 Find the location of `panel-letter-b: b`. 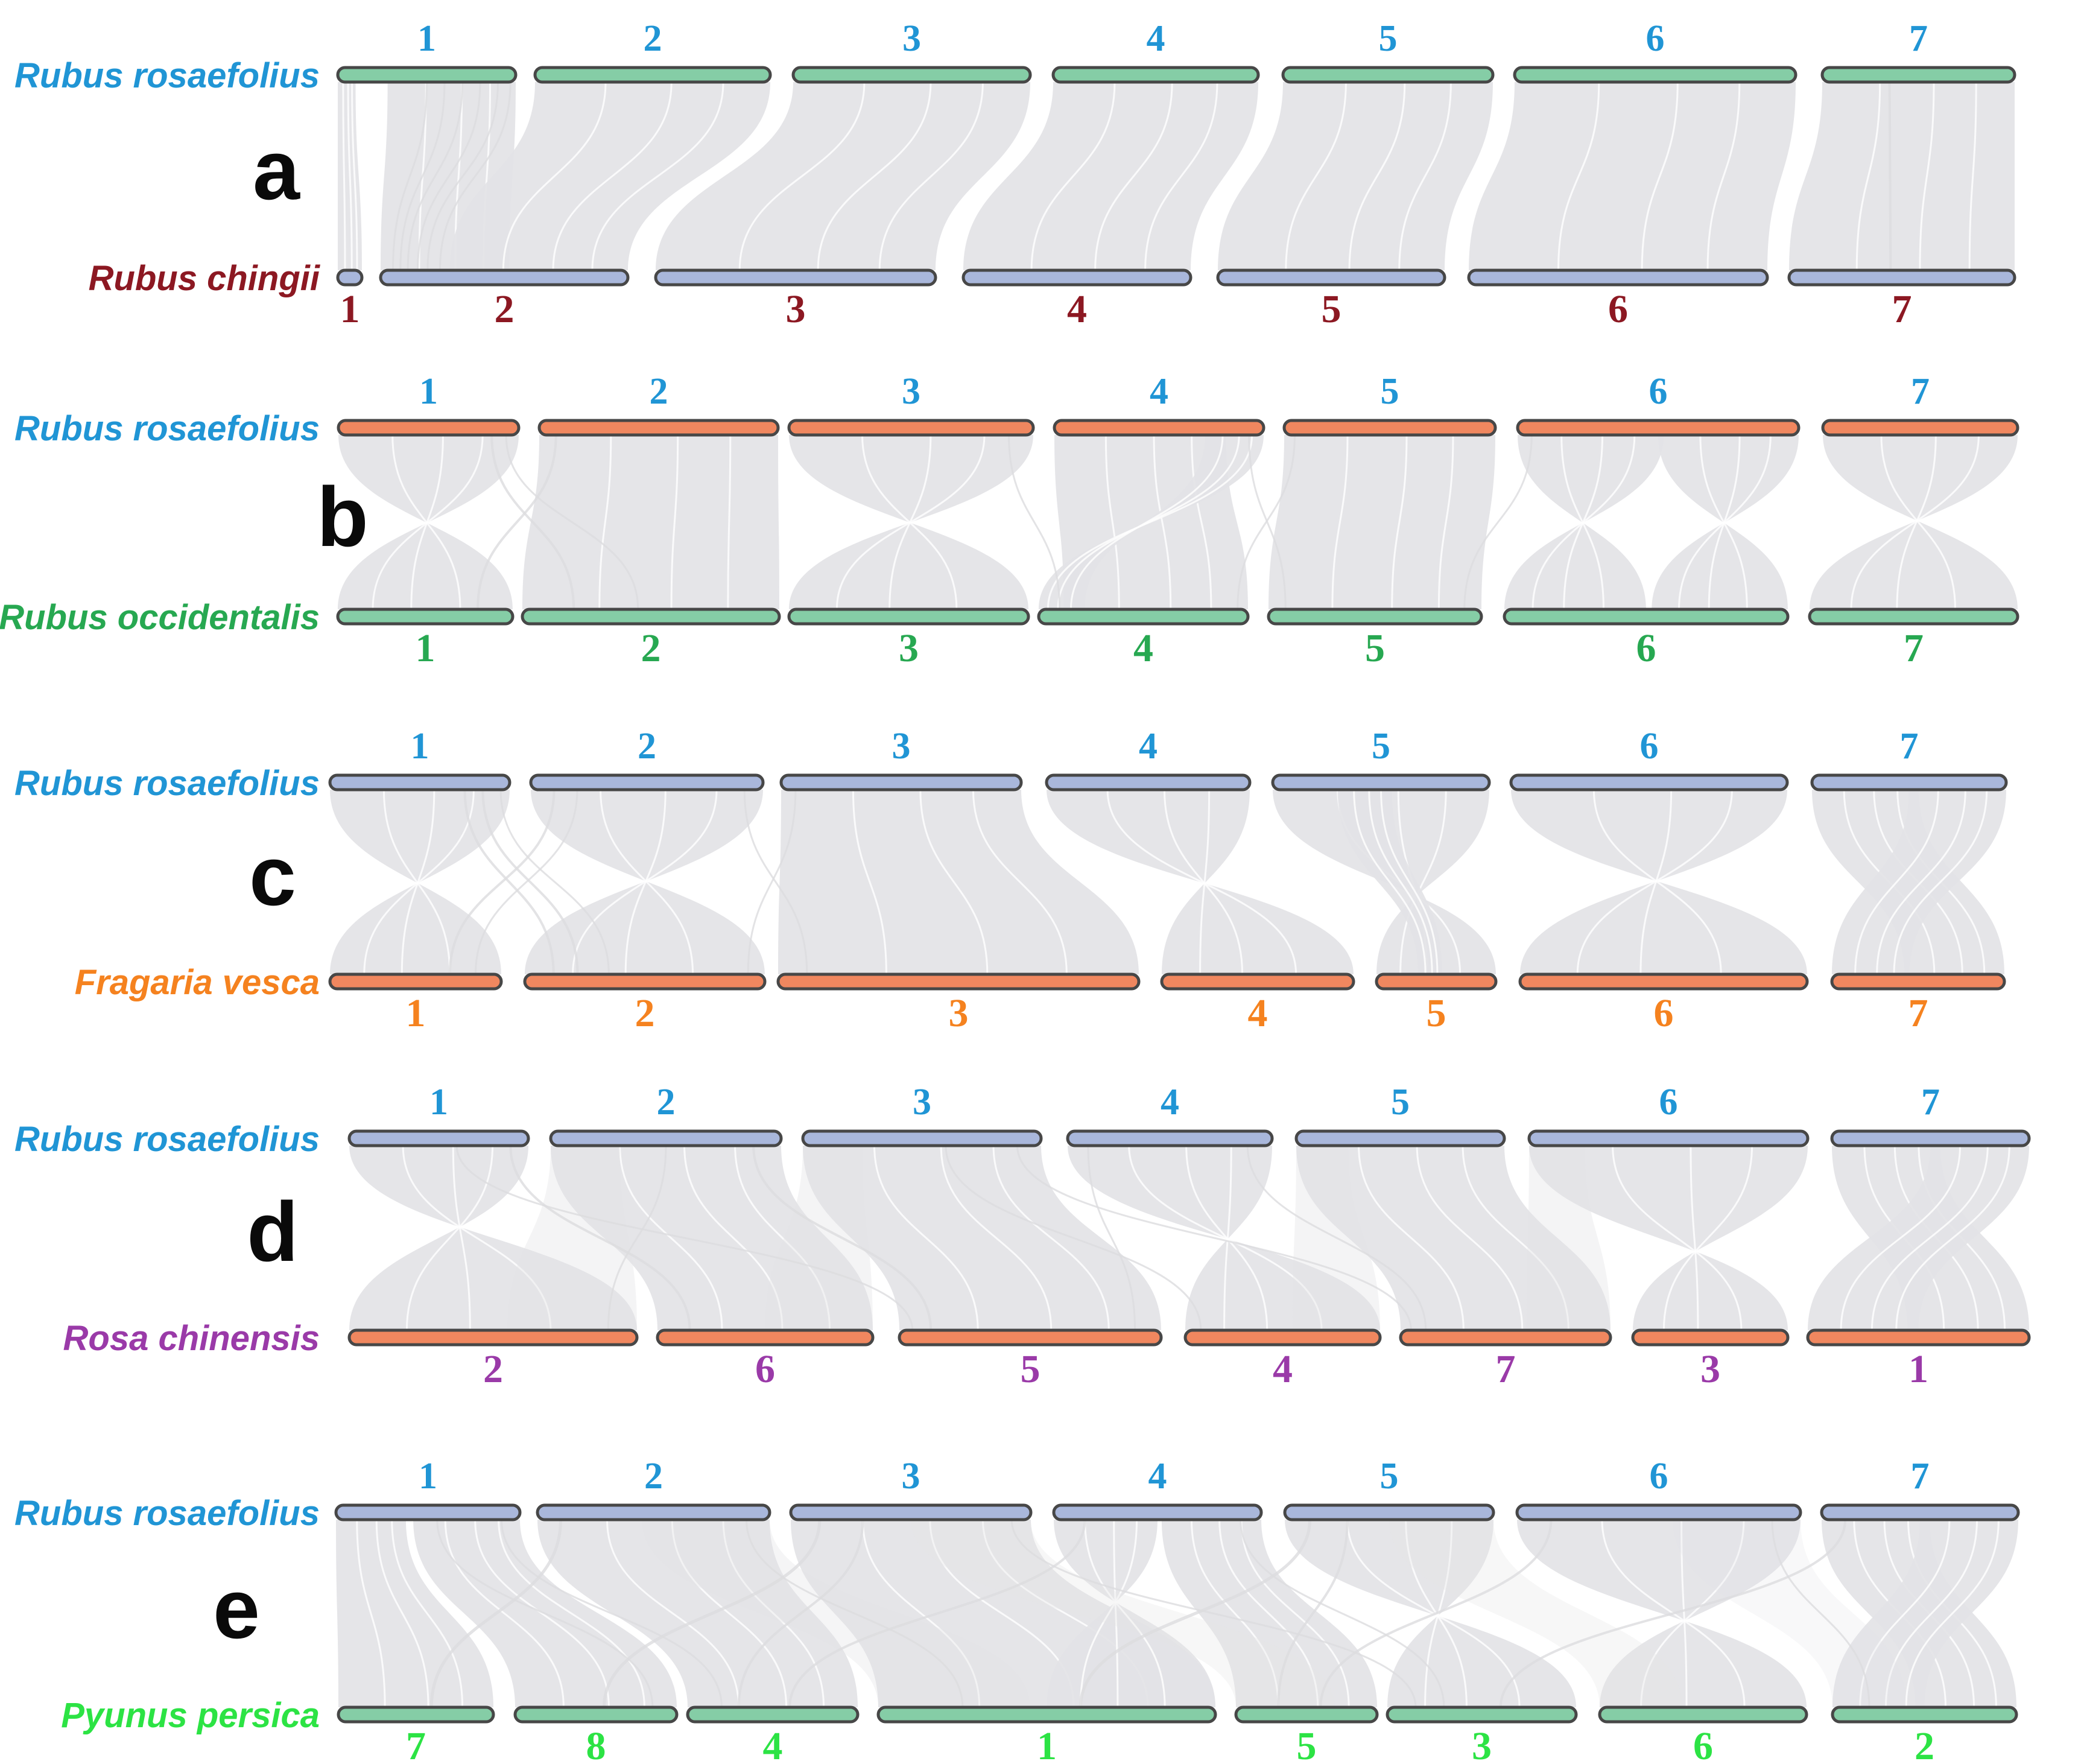

panel-letter-b: b is located at coordinates (343, 516).